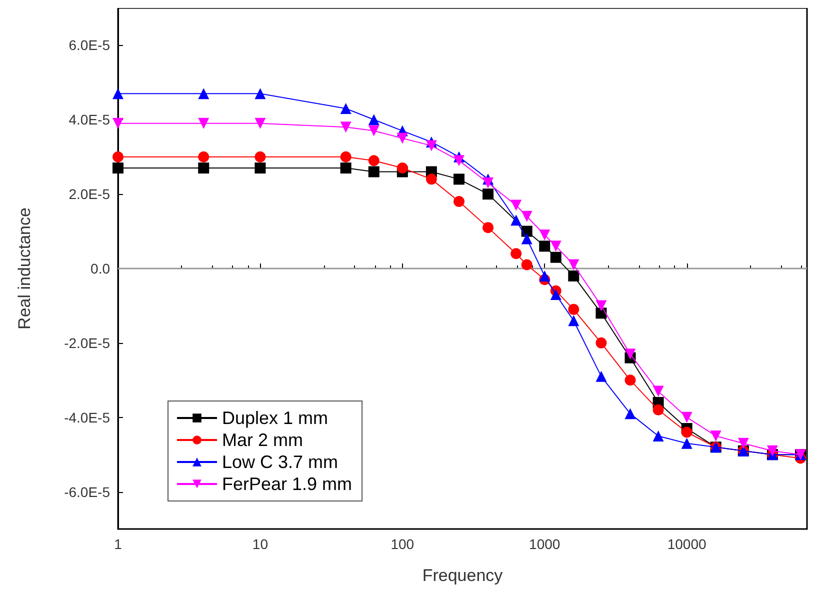 The height and width of the screenshot is (599, 821). I want to click on y-tick-label: 2.0E-5, so click(89, 194).